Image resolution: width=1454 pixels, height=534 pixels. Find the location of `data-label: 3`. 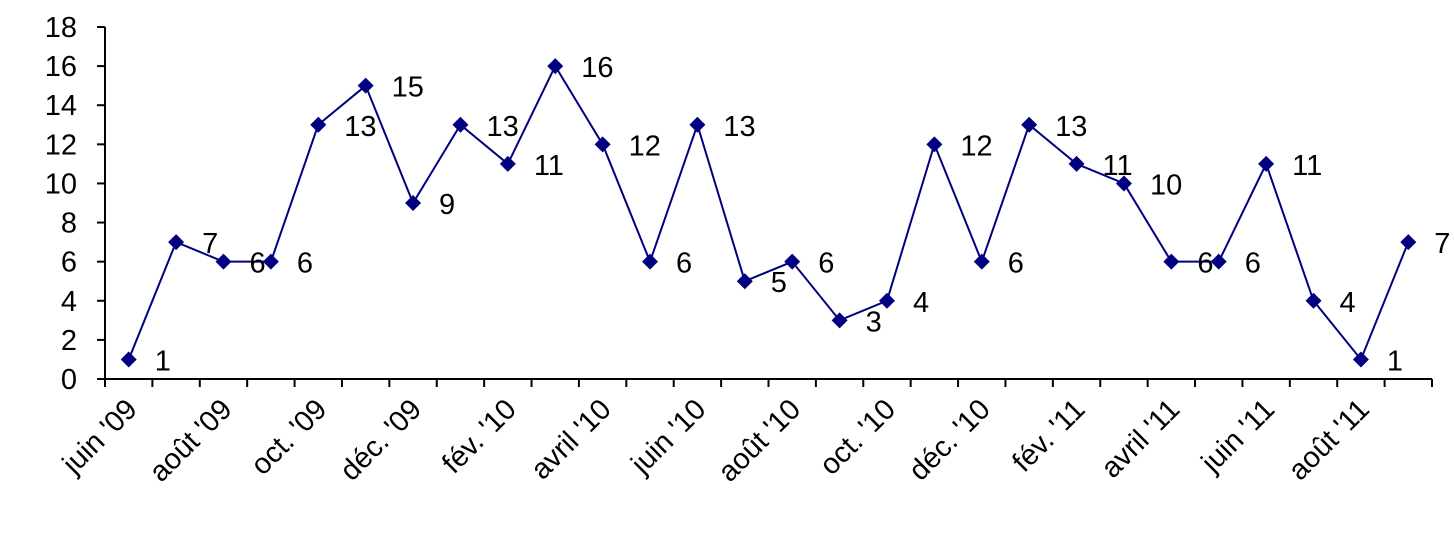

data-label: 3 is located at coordinates (874, 322).